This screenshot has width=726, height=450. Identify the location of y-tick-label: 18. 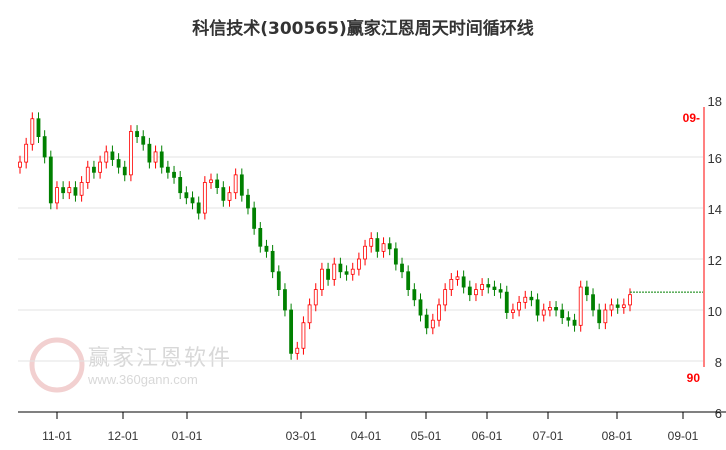
(715, 101).